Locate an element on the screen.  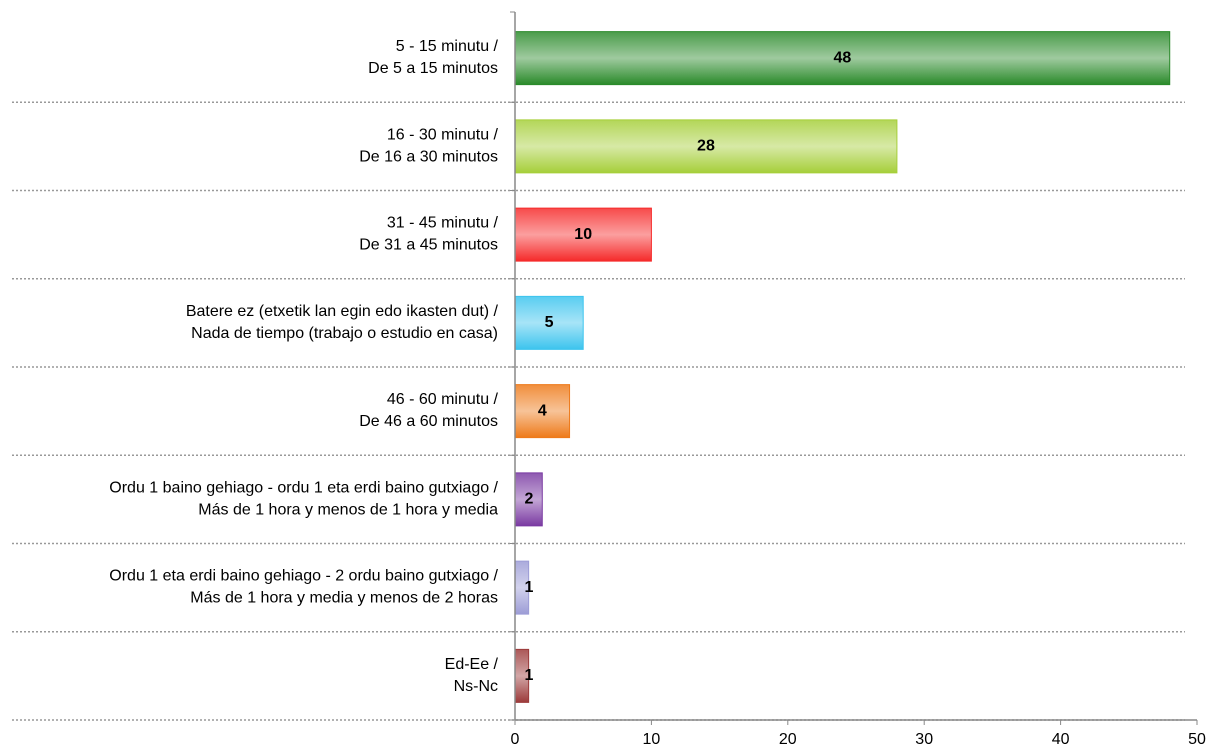
x-tick-label: 30 is located at coordinates (924, 739).